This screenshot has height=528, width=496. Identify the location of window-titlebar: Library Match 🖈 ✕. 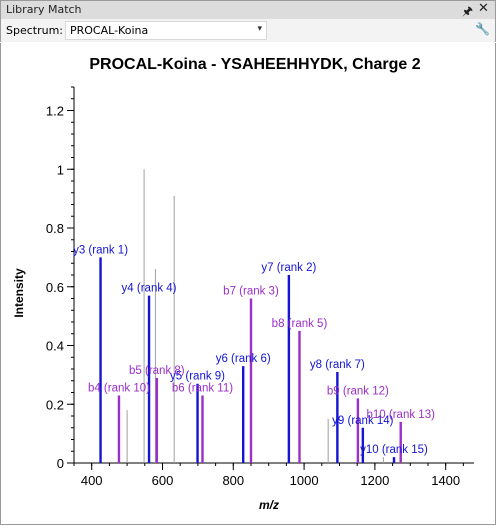
(248, 10).